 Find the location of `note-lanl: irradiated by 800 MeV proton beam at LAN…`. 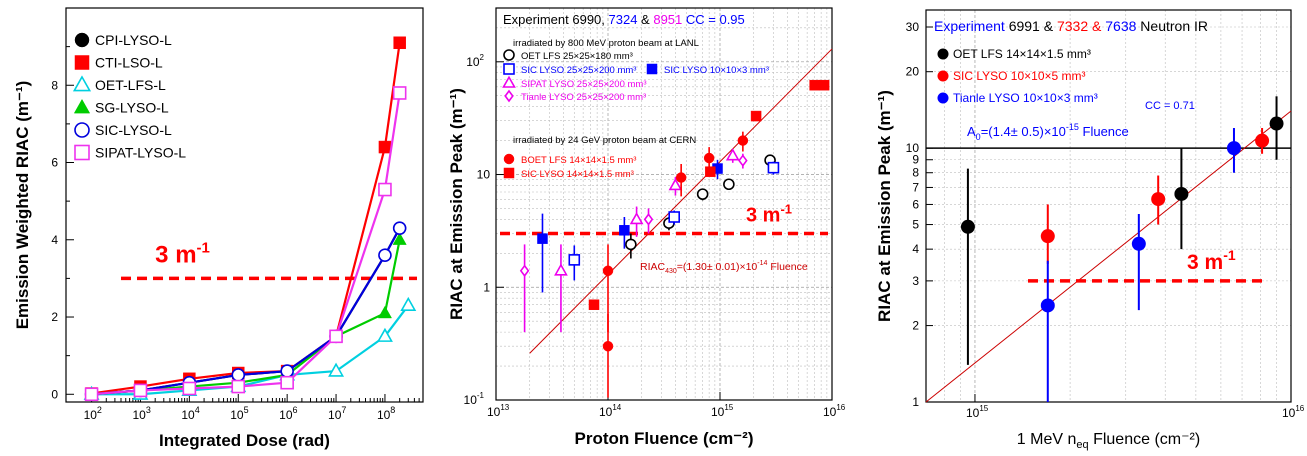

note-lanl: irradiated by 800 MeV proton beam at LAN… is located at coordinates (606, 43).